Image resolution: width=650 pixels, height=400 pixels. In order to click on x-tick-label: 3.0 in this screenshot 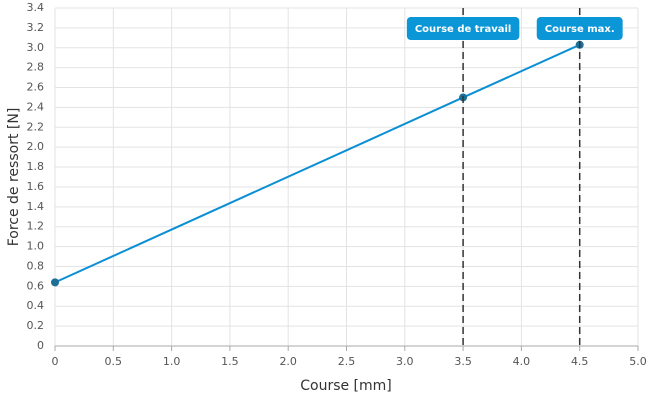, I will do `click(405, 361)`.